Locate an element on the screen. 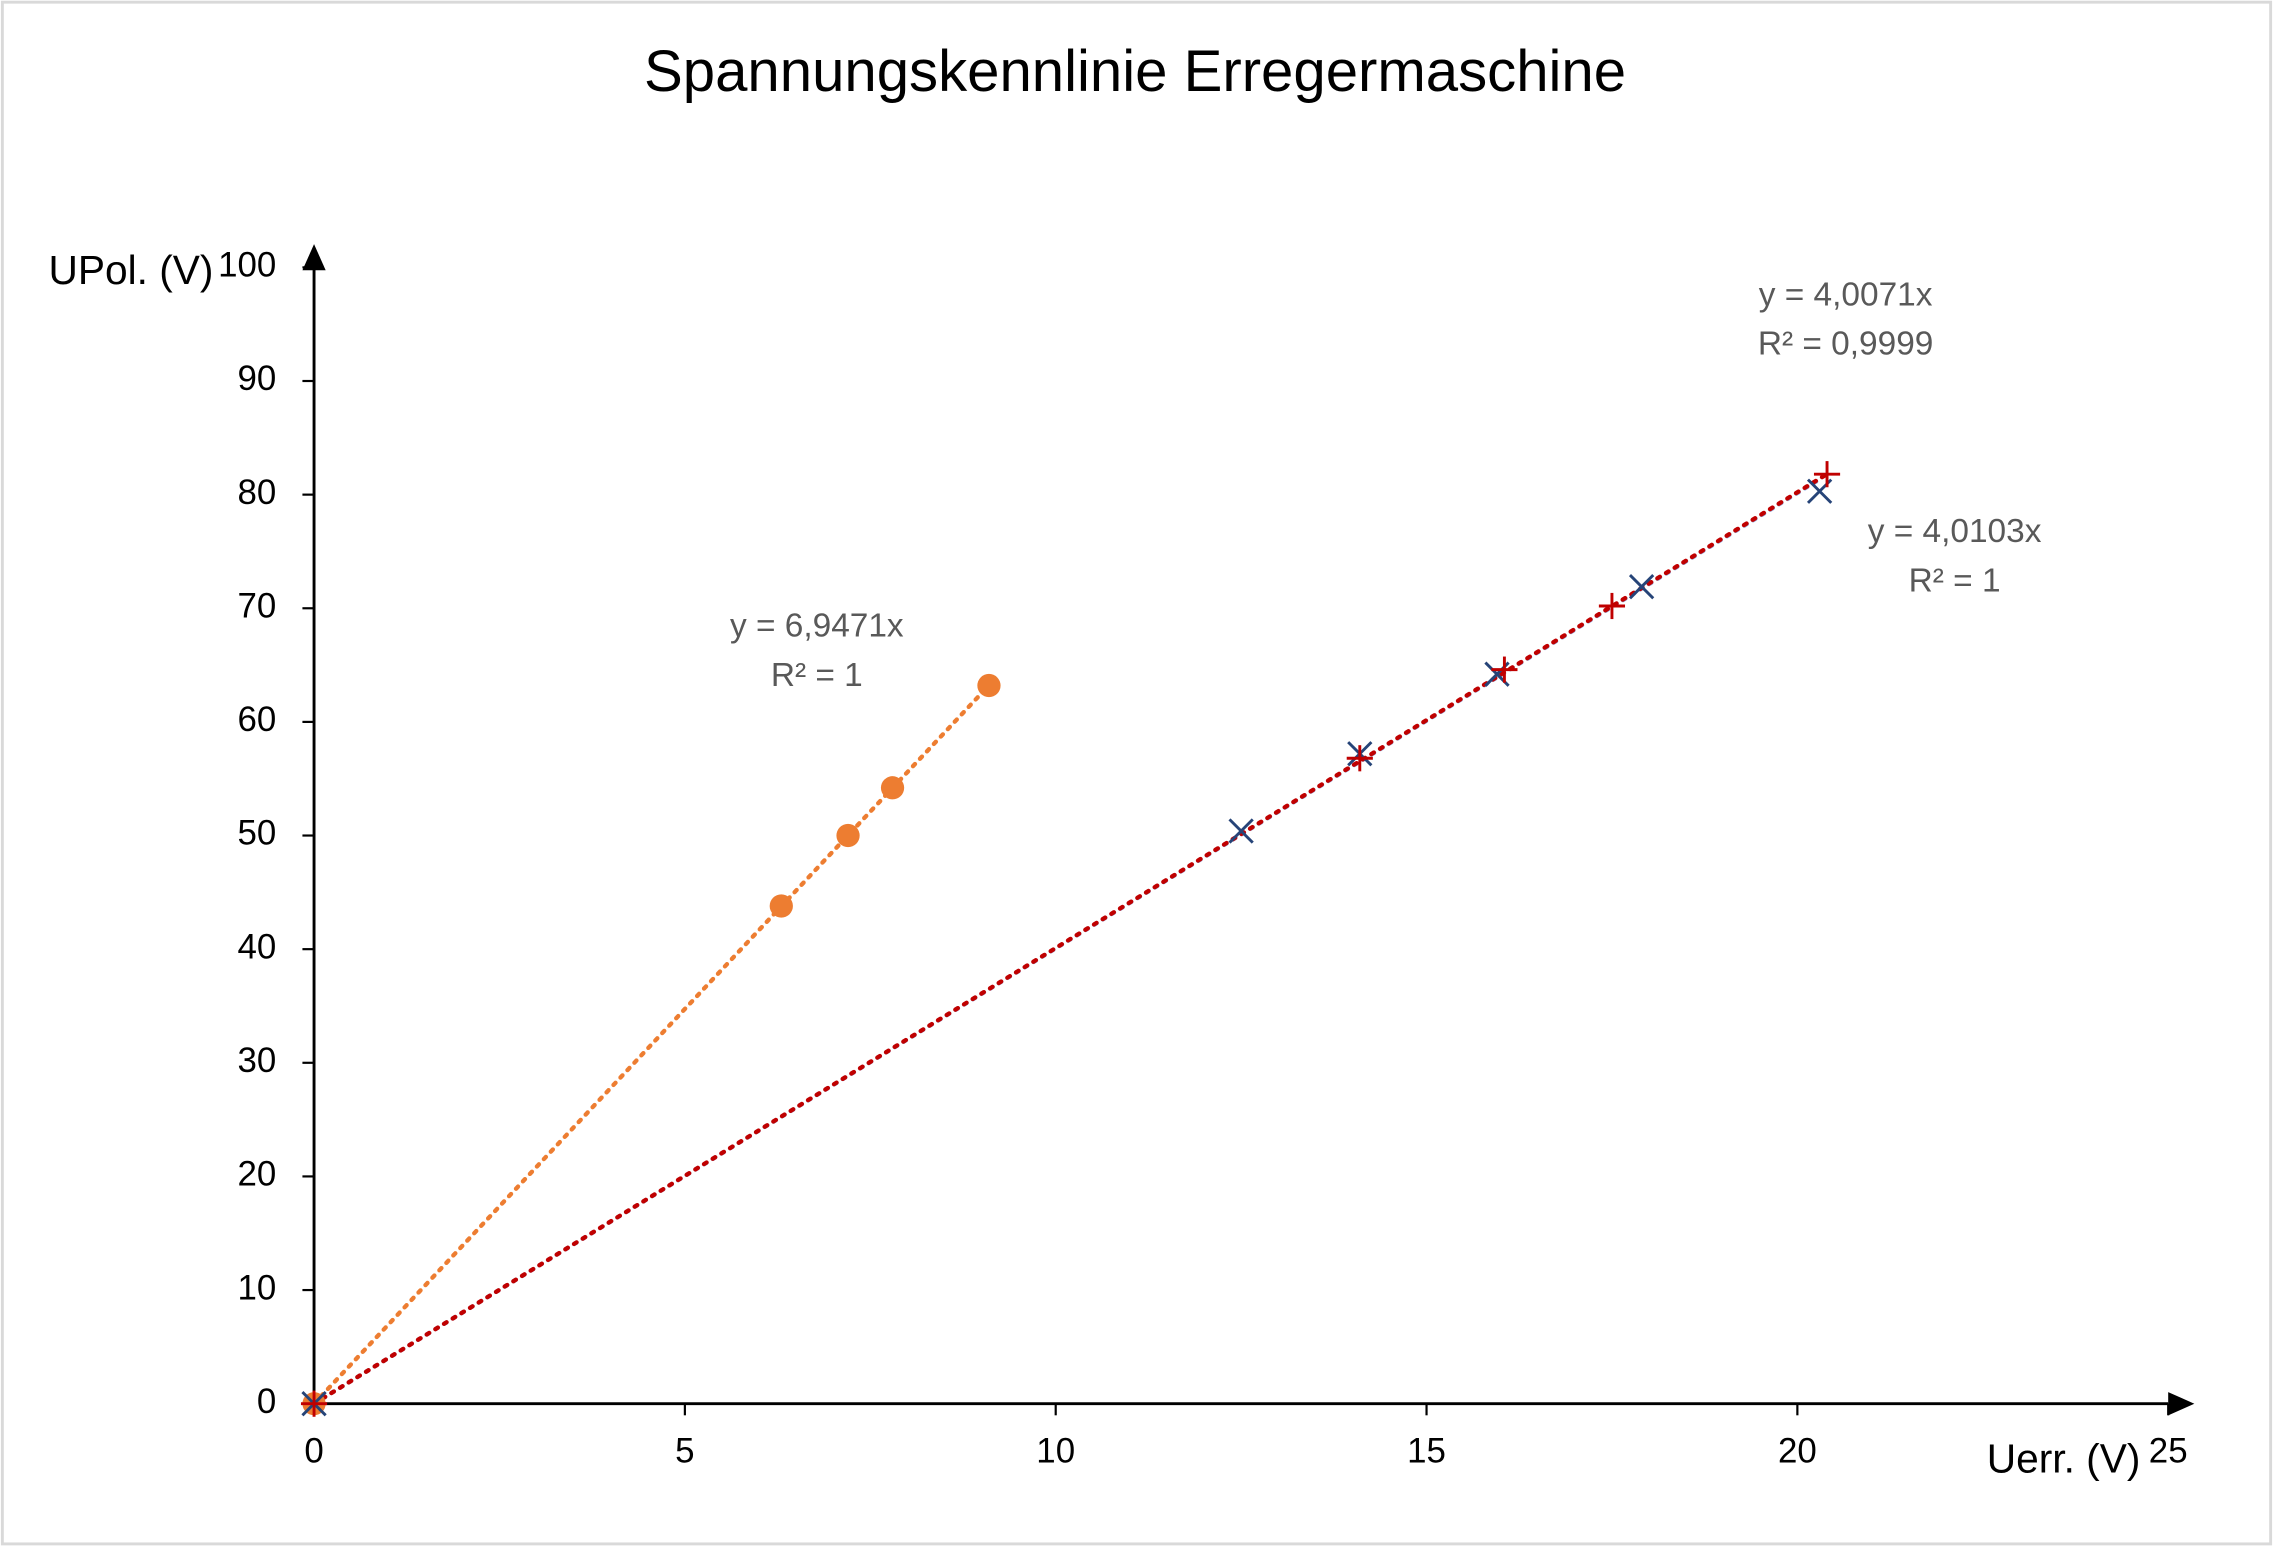 The image size is (2273, 1549). y-axis-arrow is located at coordinates (314, 257).